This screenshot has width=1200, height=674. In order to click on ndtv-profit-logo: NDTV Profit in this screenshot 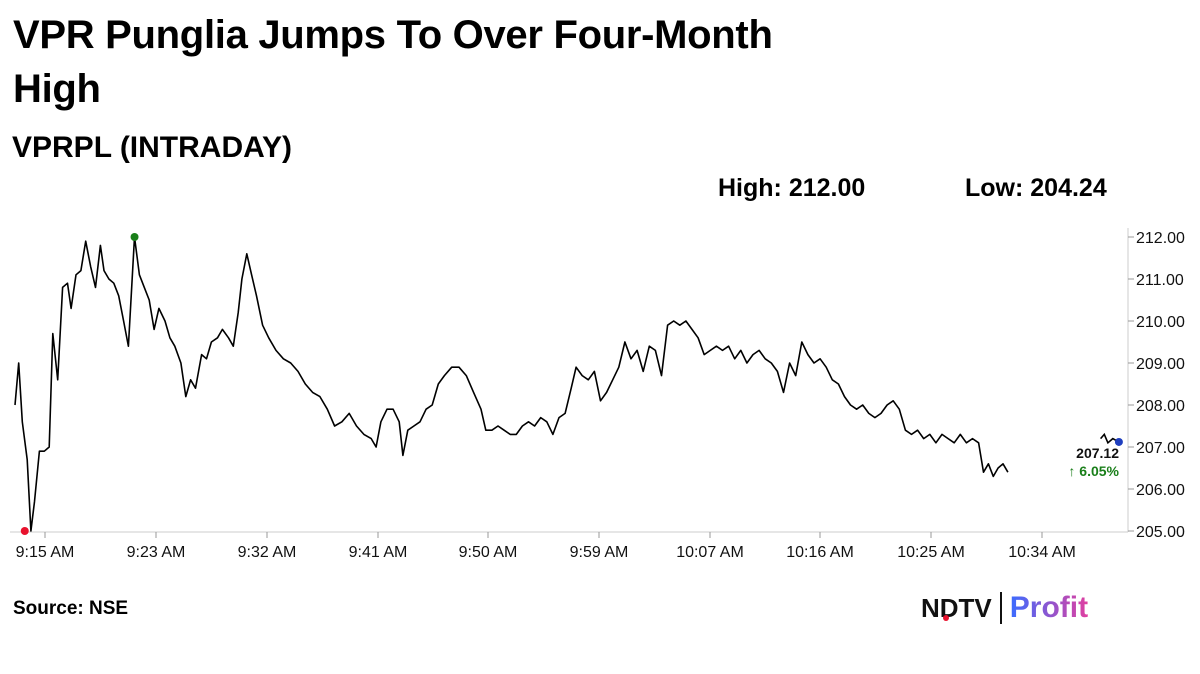, I will do `click(1004, 608)`.